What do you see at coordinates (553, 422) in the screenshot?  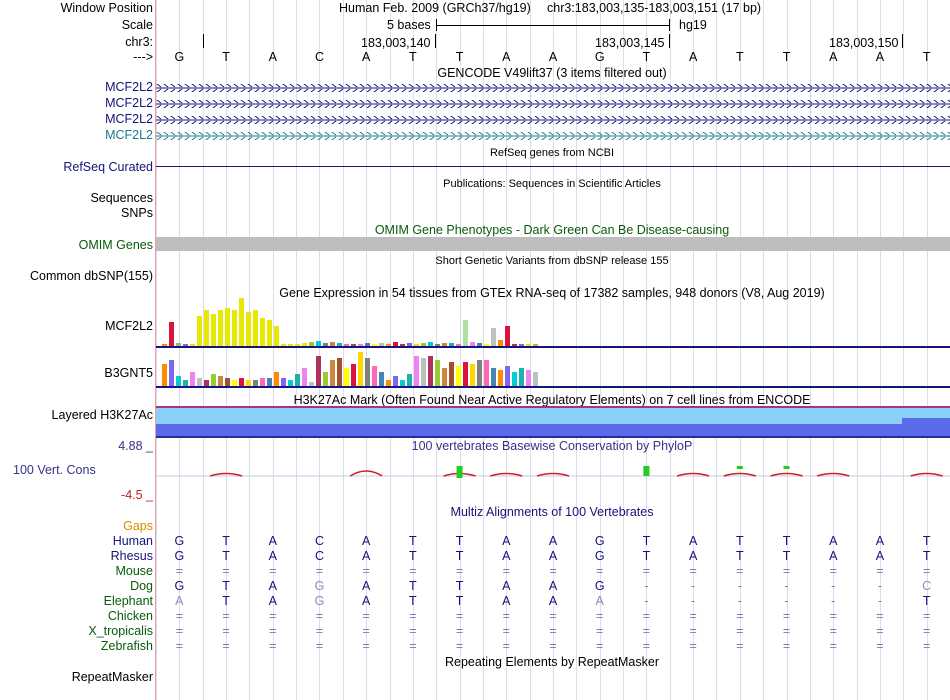 I see `h3k27ac-signal` at bounding box center [553, 422].